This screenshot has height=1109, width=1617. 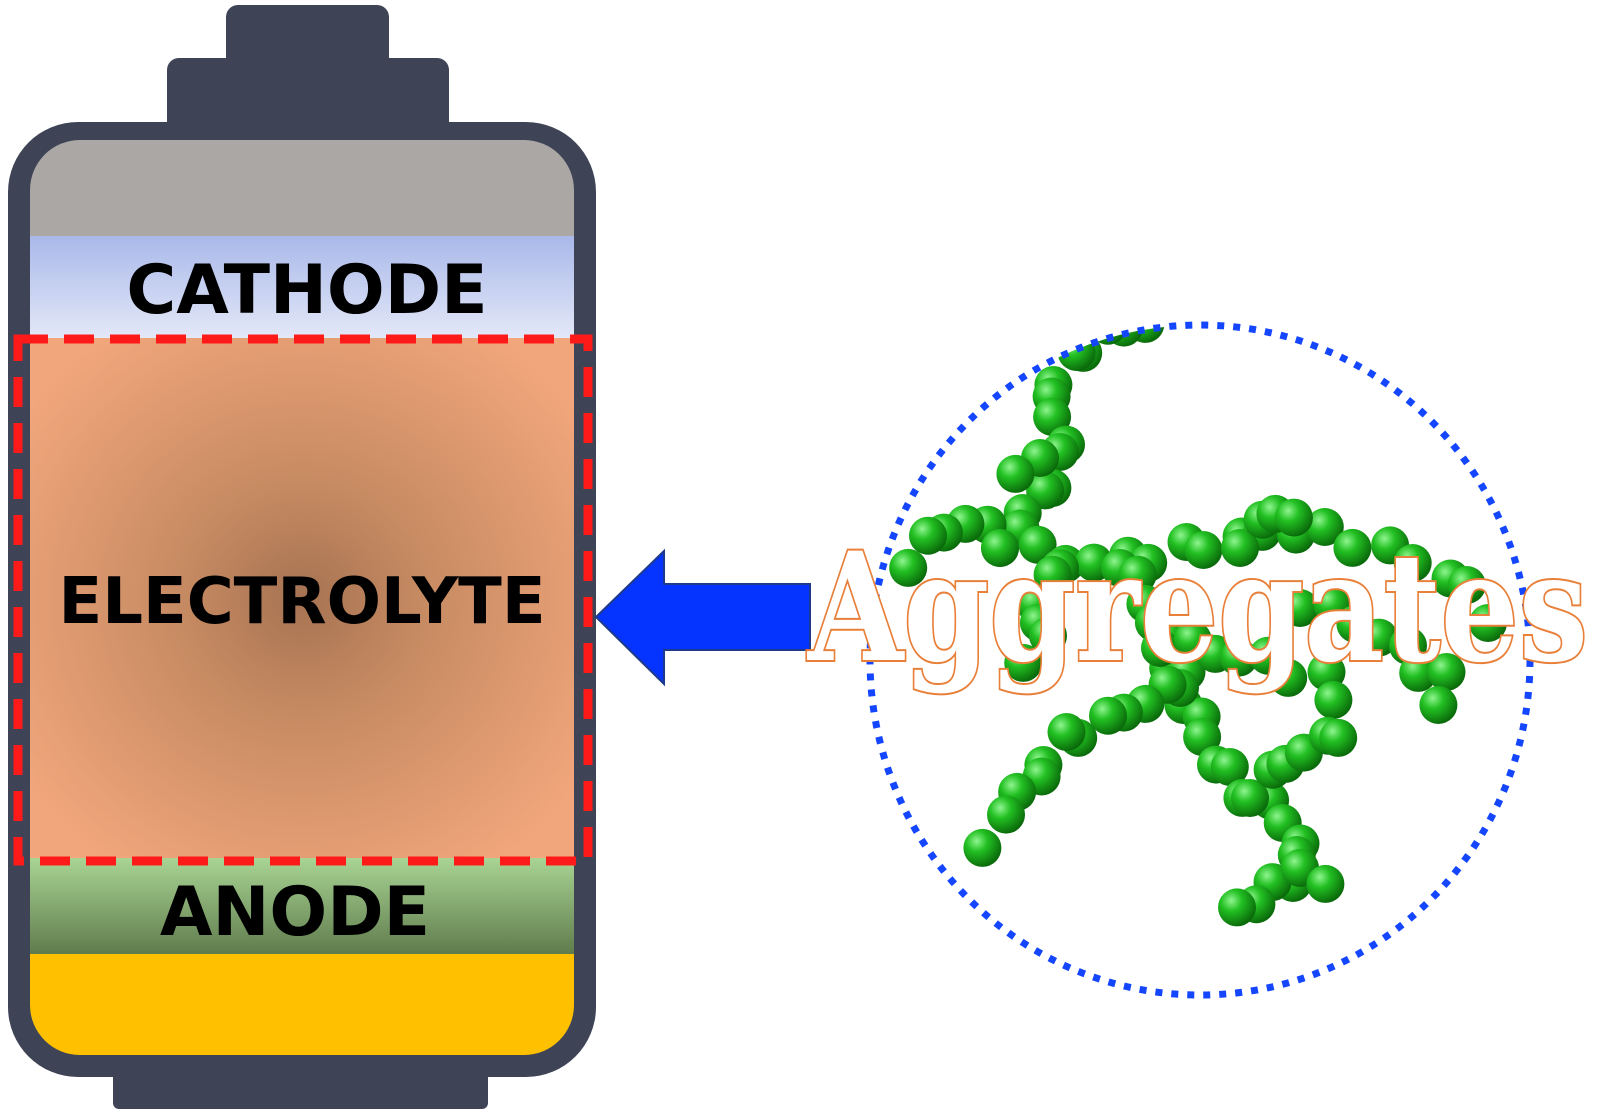 I want to click on cathode-current-collector, so click(x=302, y=189).